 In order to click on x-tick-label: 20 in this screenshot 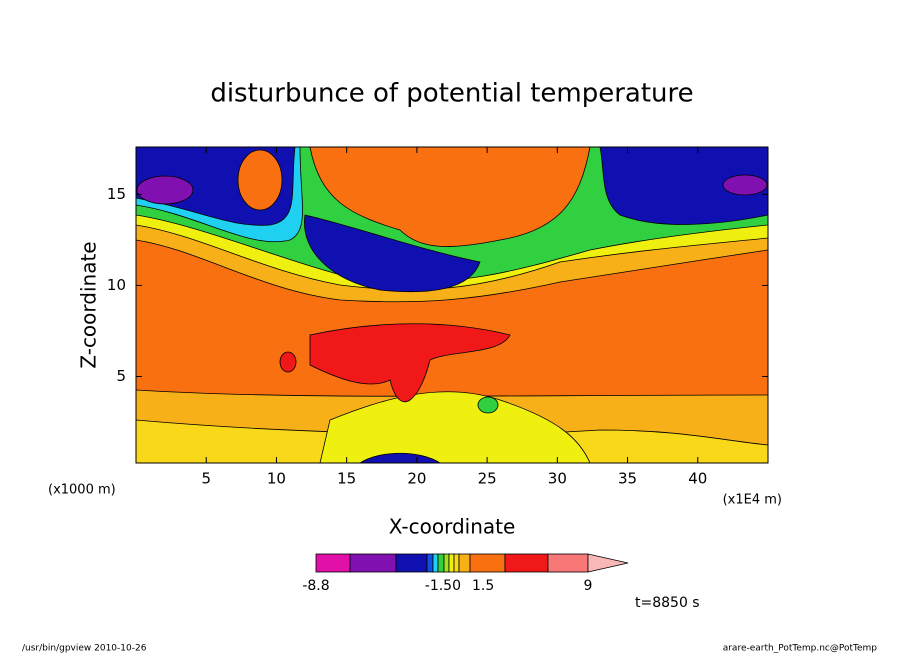, I will do `click(416, 479)`.